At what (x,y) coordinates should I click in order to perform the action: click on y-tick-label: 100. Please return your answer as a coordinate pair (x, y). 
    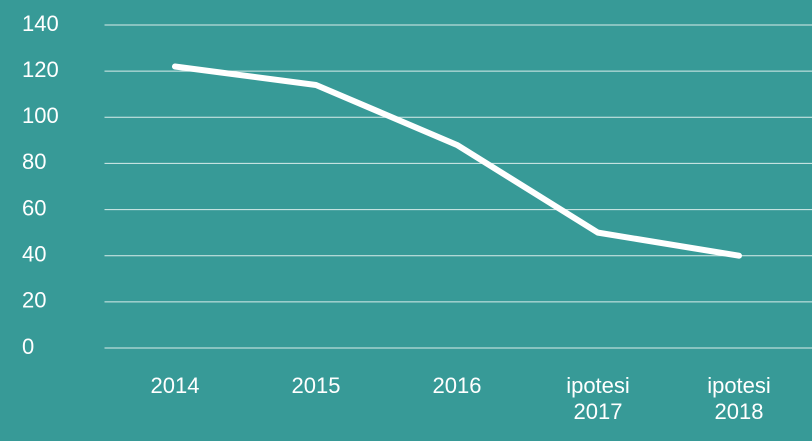
    Looking at the image, I should click on (40, 115).